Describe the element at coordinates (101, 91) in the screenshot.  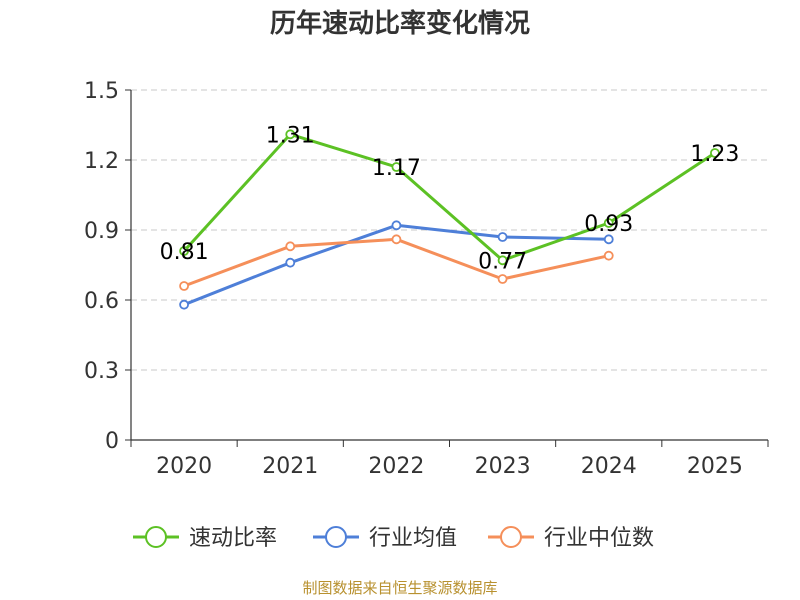
I see `y-tick-label: 1.5` at that location.